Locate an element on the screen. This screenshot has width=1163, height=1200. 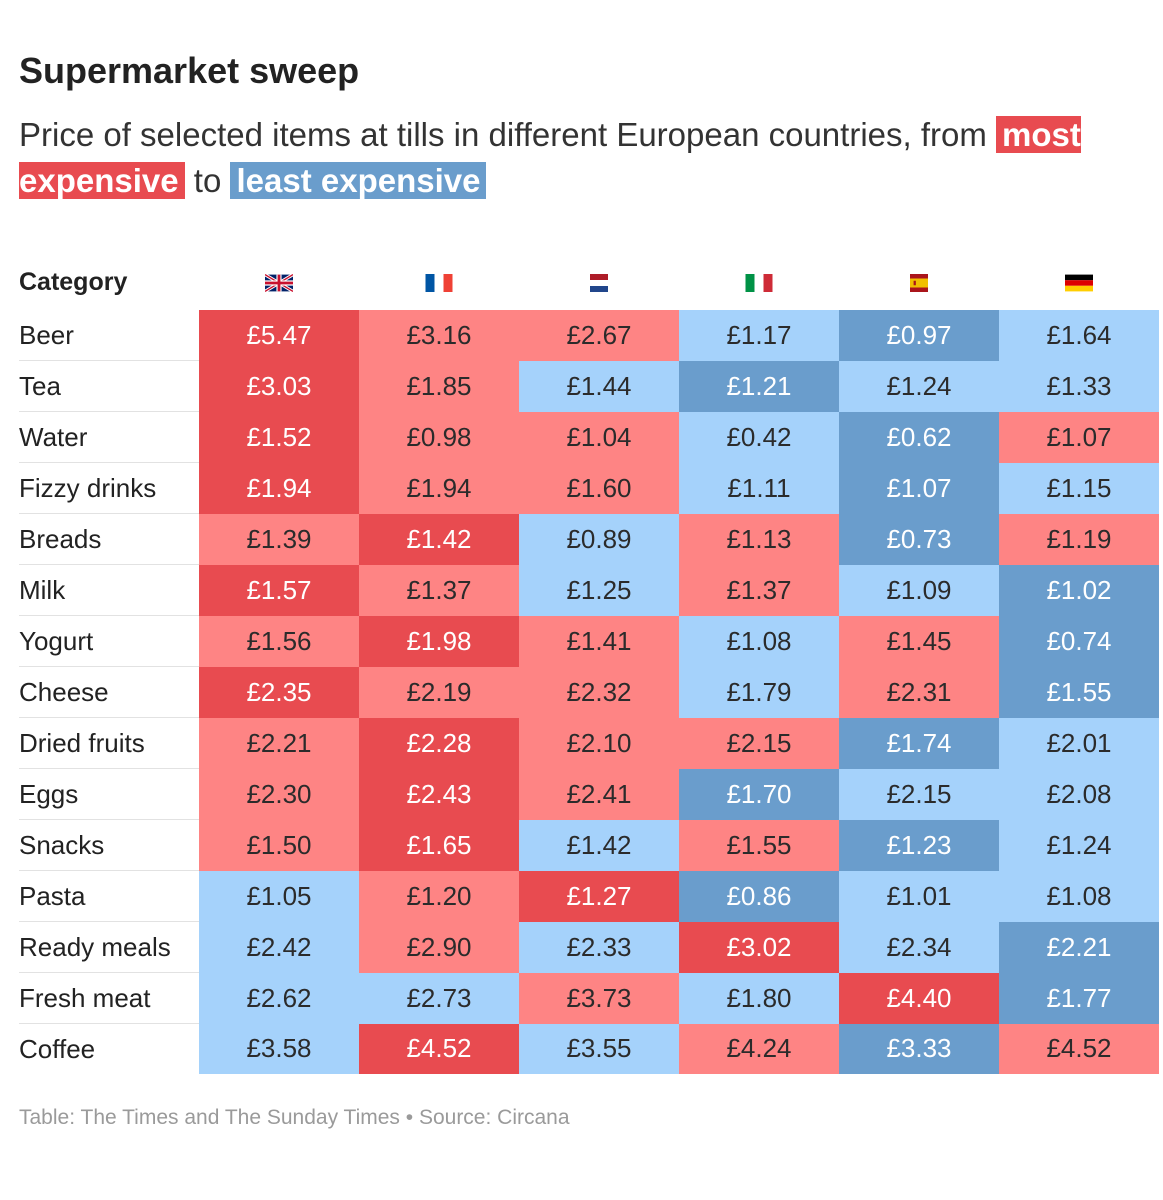
category-label: Tea is located at coordinates (109, 386).